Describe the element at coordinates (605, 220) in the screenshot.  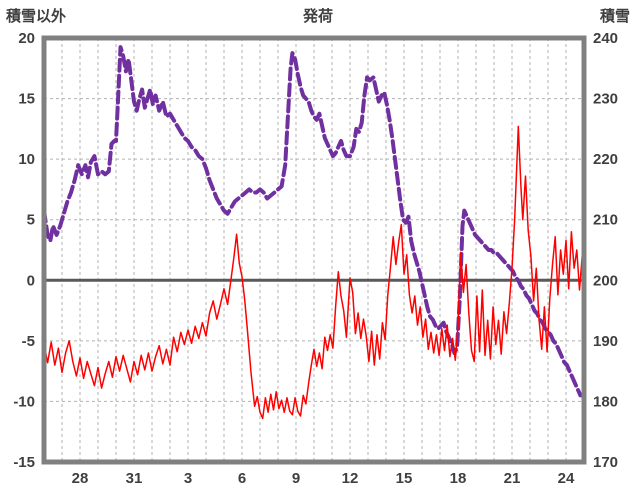
I see `right-axis-tick-label: 210` at that location.